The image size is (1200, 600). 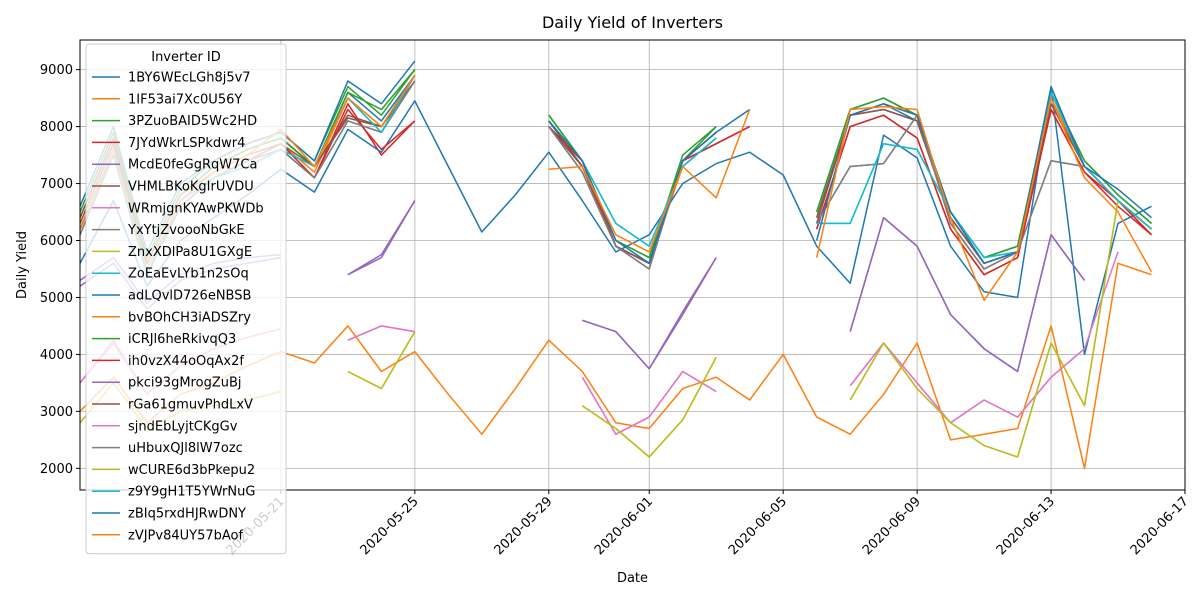 I want to click on y-tick-label: 4000, so click(x=56, y=355).